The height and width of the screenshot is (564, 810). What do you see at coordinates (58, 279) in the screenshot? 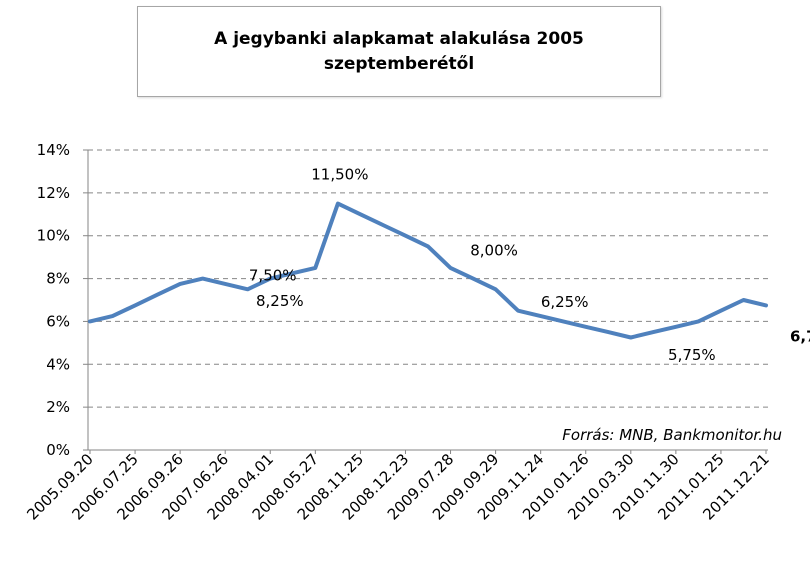
I see `y-tick-label: 8%` at bounding box center [58, 279].